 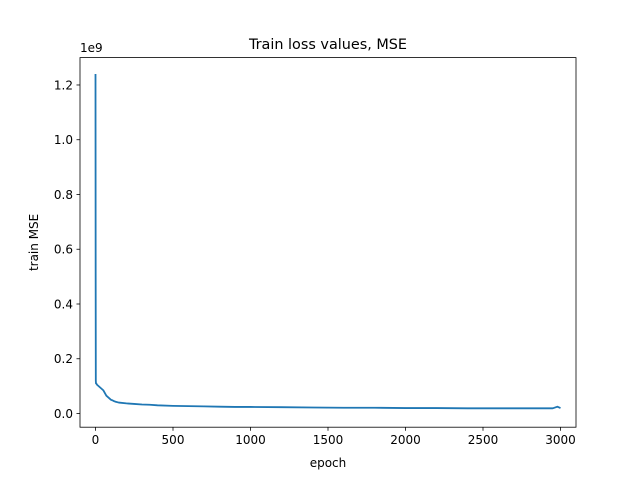 What do you see at coordinates (63, 140) in the screenshot?
I see `y-tick-label: 1.0` at bounding box center [63, 140].